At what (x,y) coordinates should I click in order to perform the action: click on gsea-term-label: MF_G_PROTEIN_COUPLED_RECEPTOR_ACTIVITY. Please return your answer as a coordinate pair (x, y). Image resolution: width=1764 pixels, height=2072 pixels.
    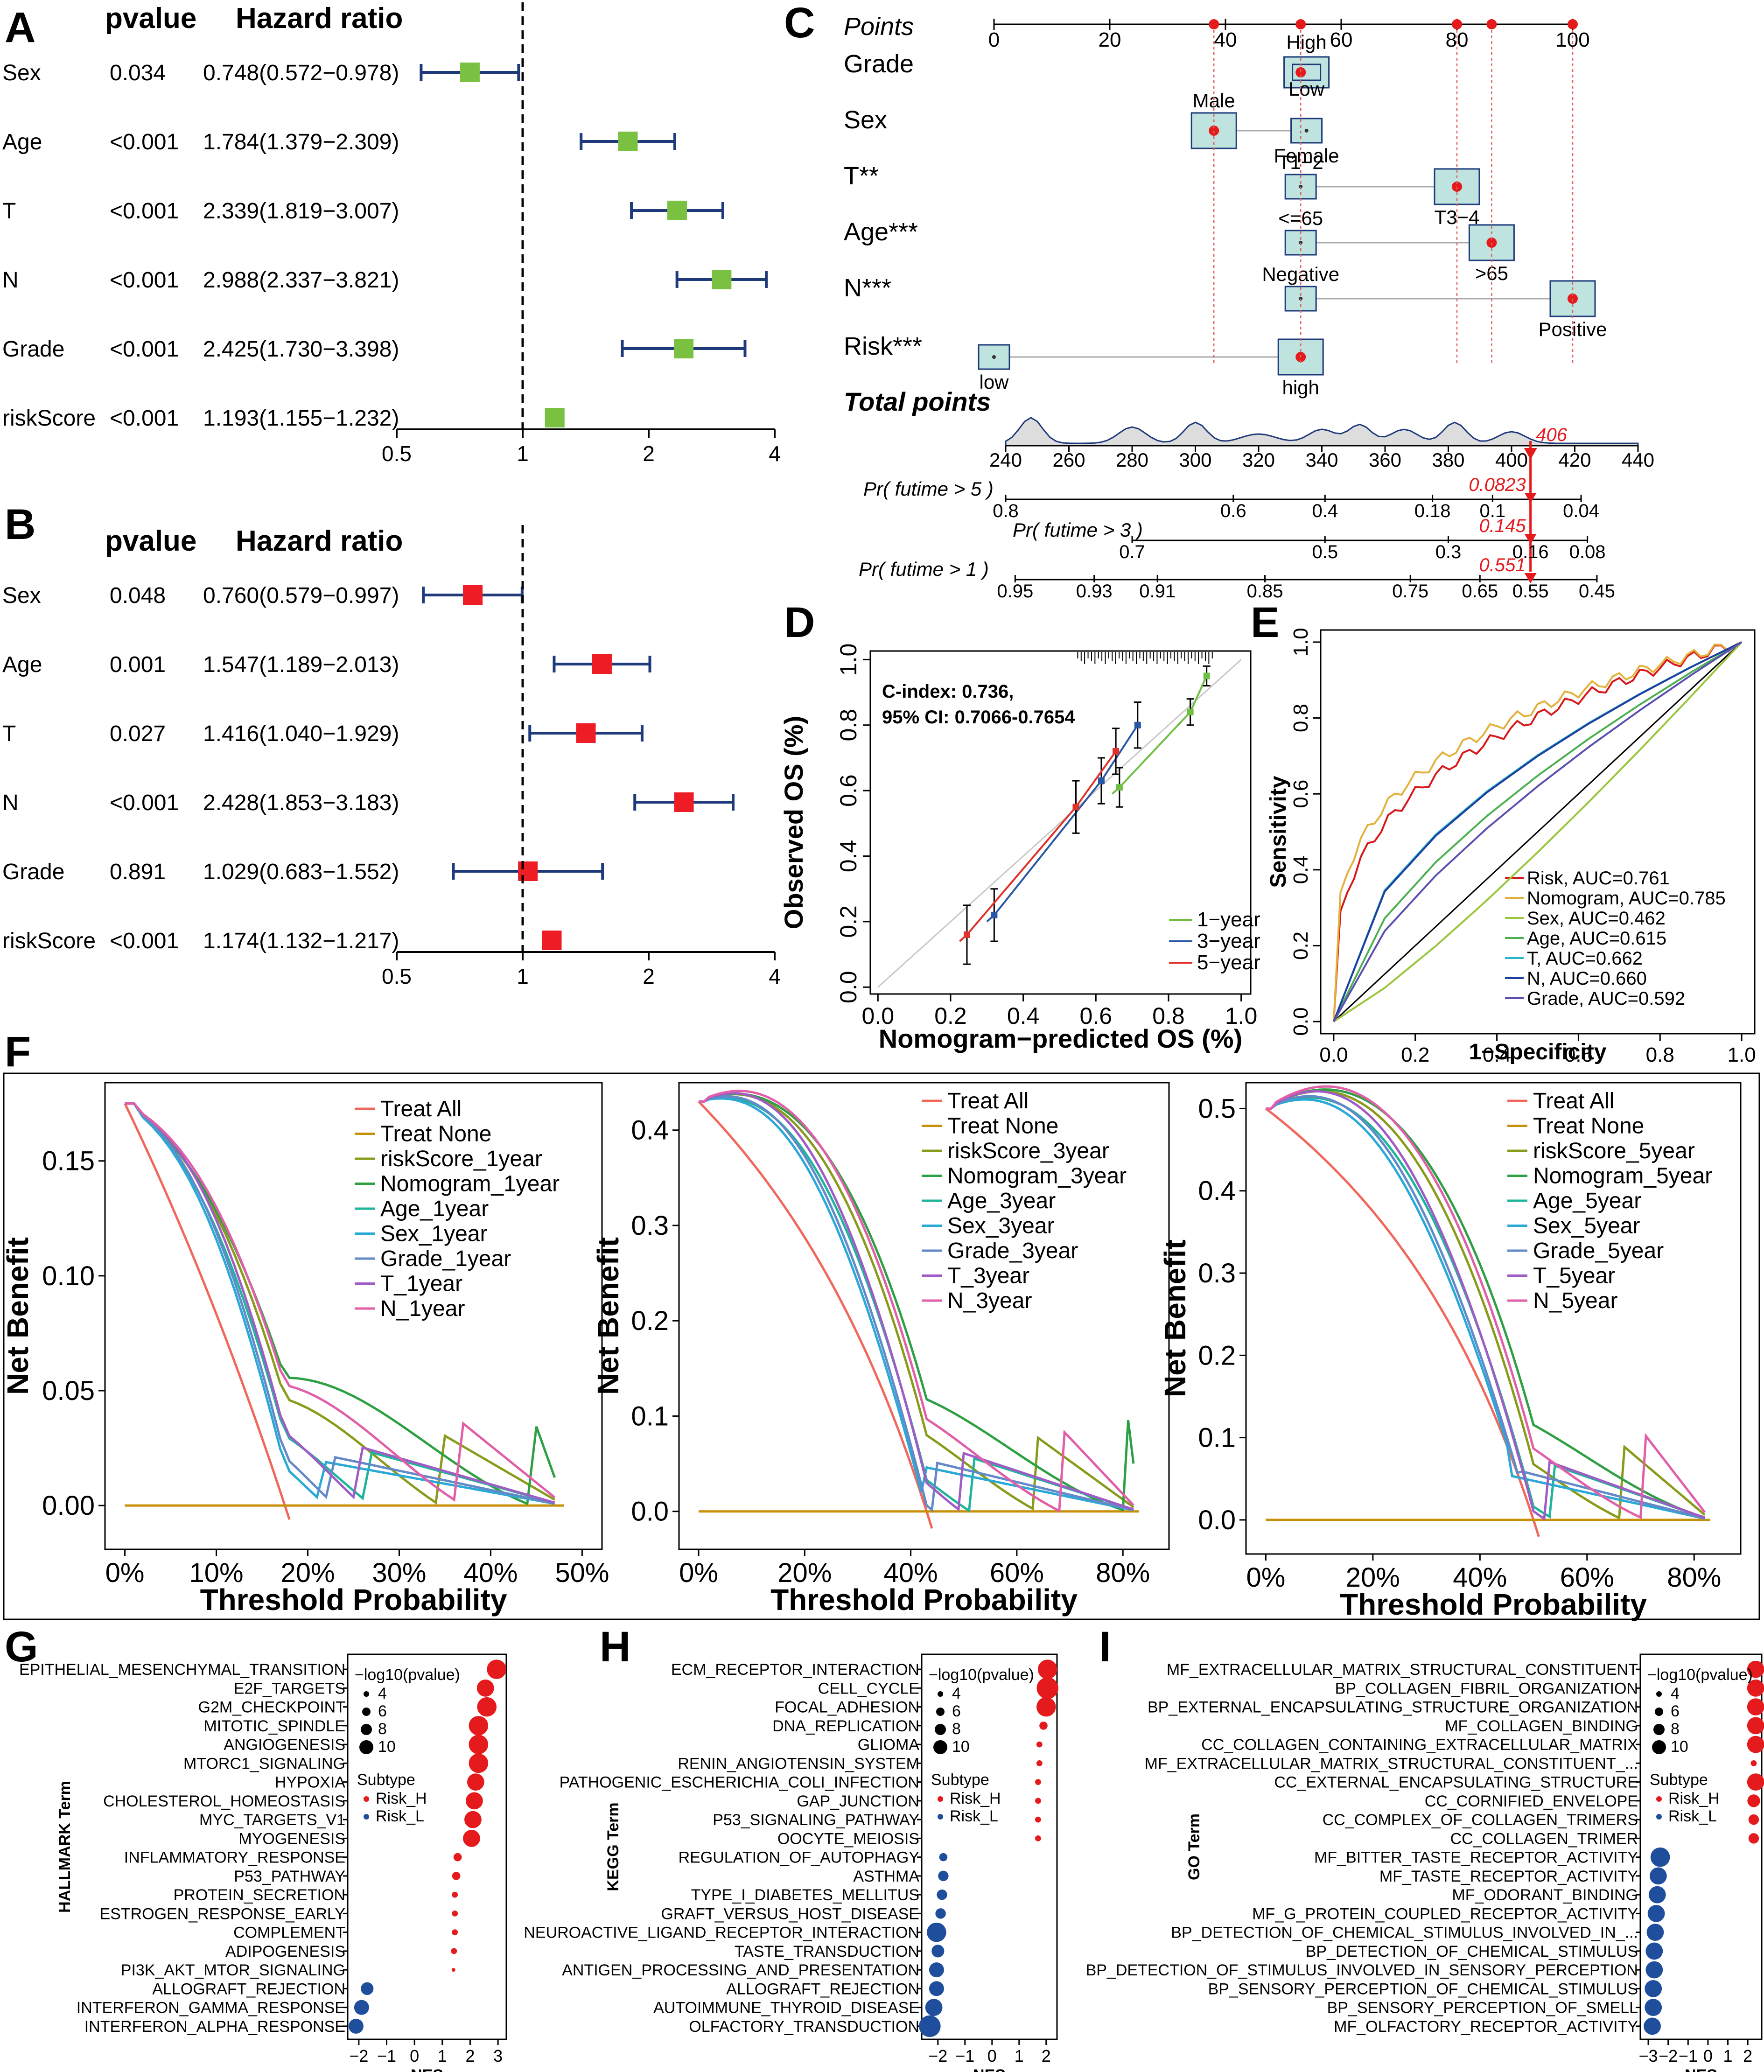
    Looking at the image, I should click on (1445, 1914).